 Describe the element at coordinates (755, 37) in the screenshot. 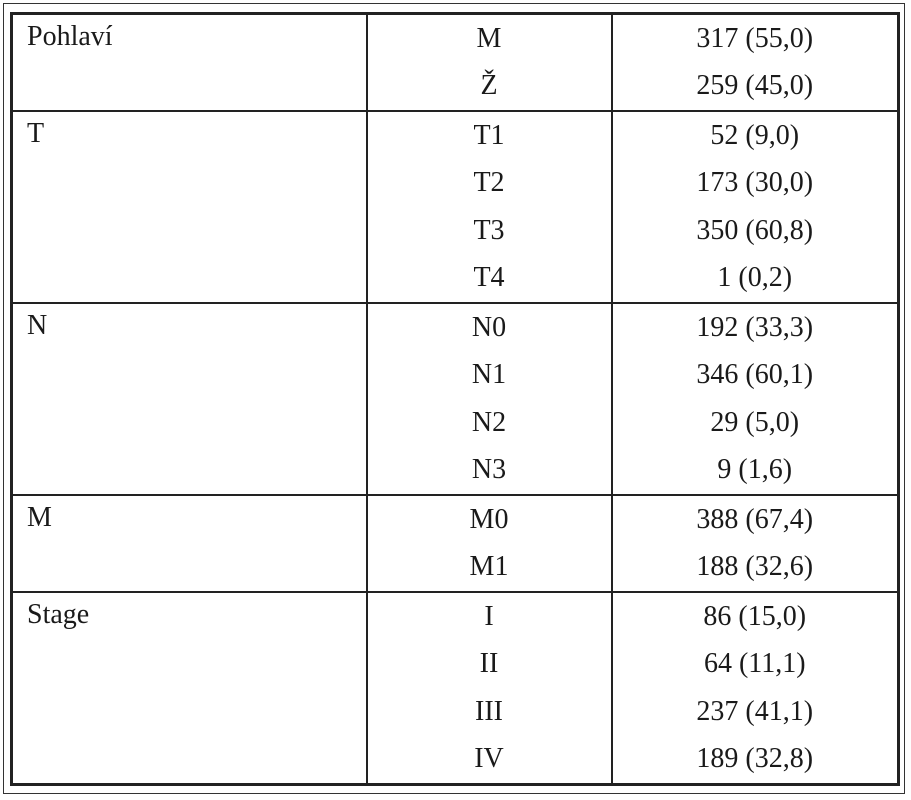

I see `count-percent: 317 (55,0)` at that location.